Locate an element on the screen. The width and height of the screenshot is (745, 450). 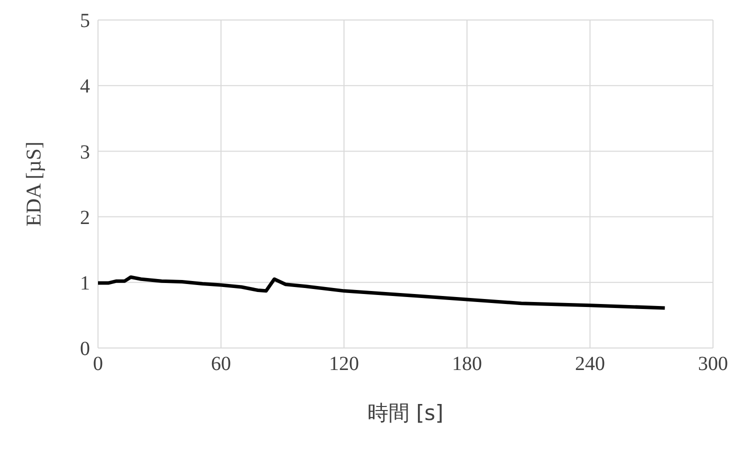
y-tick-label: 4 is located at coordinates (85, 87).